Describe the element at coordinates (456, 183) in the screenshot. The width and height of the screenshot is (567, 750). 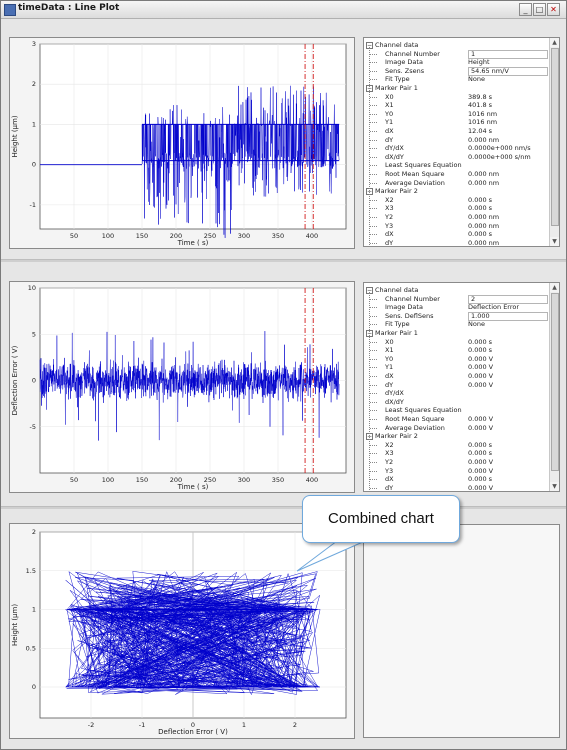
I see `property-row: Average Deviation 0.000 nm` at that location.